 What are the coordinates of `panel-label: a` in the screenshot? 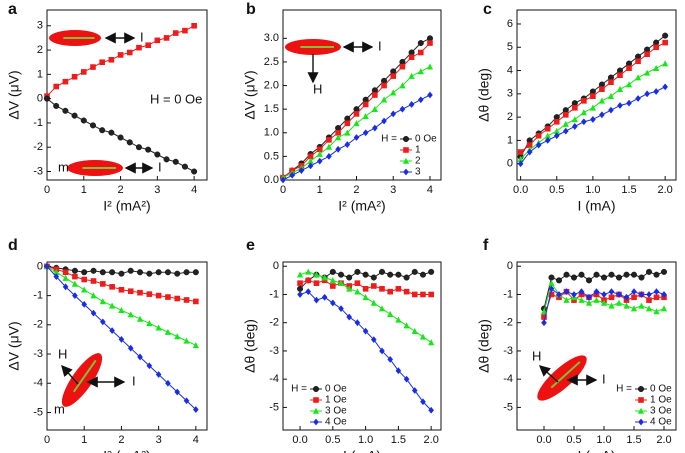 It's located at (12, 9).